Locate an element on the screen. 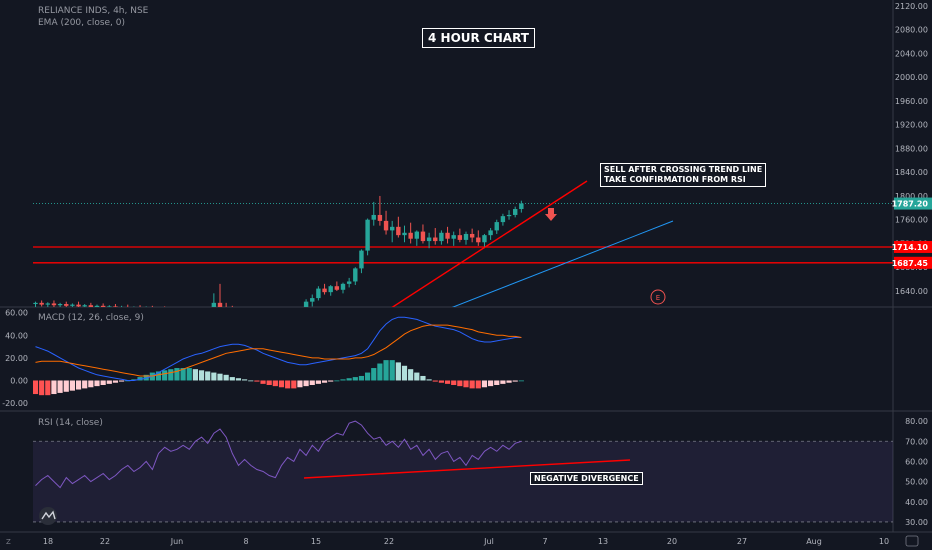  negative-divergence-box: NEGATIVE DIVERGENCE is located at coordinates (586, 478).